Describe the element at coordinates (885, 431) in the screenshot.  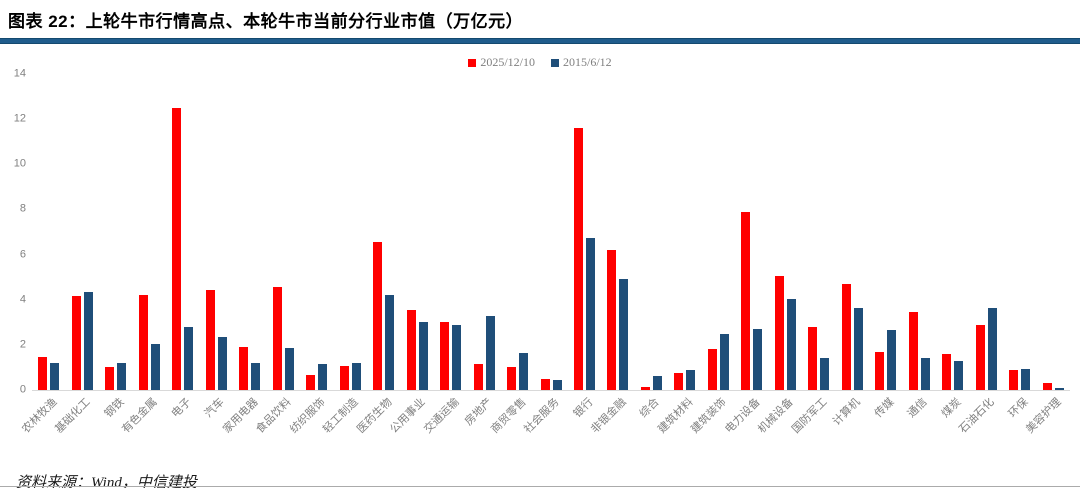
I see `x-axis-cell: 传媒` at that location.